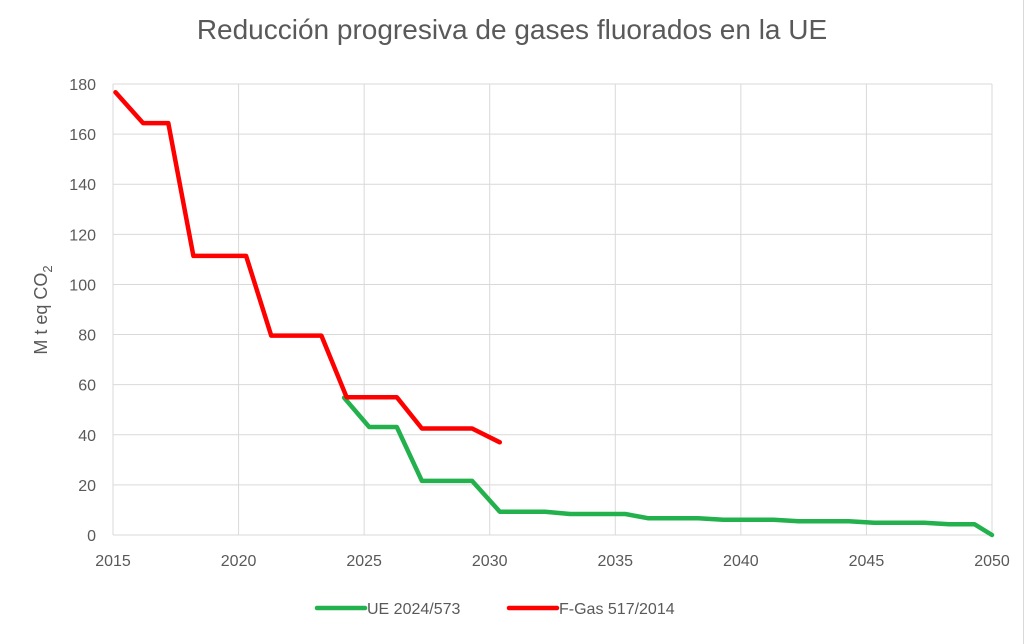 The image size is (1024, 644). What do you see at coordinates (82, 135) in the screenshot?
I see `y-tick-label: 160` at bounding box center [82, 135].